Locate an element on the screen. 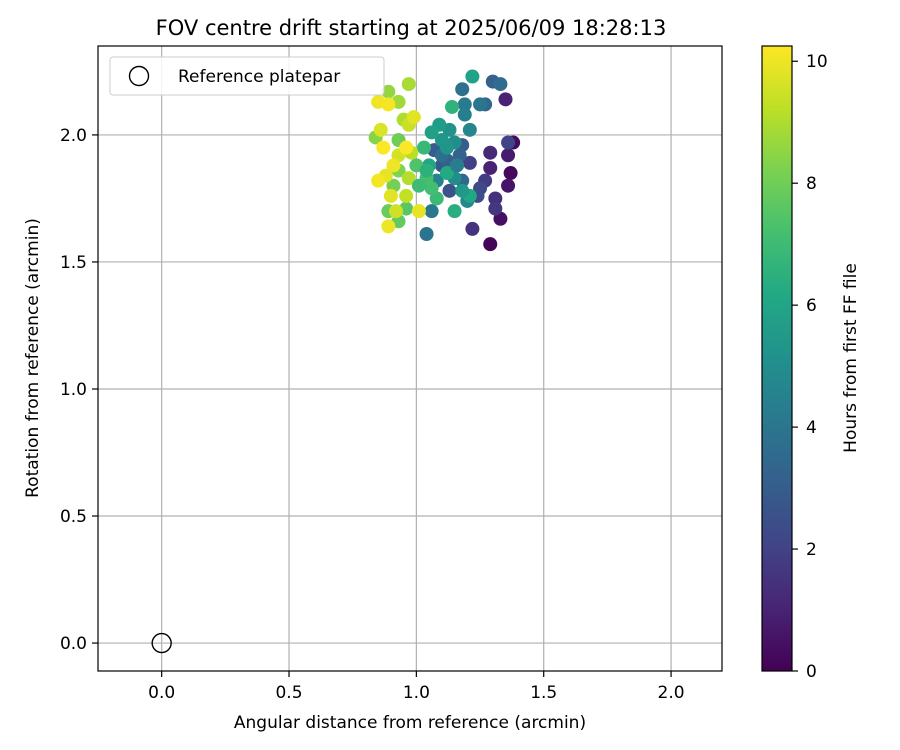 This screenshot has height=750, width=900. colorbar-tick-label: 6 is located at coordinates (811, 306).